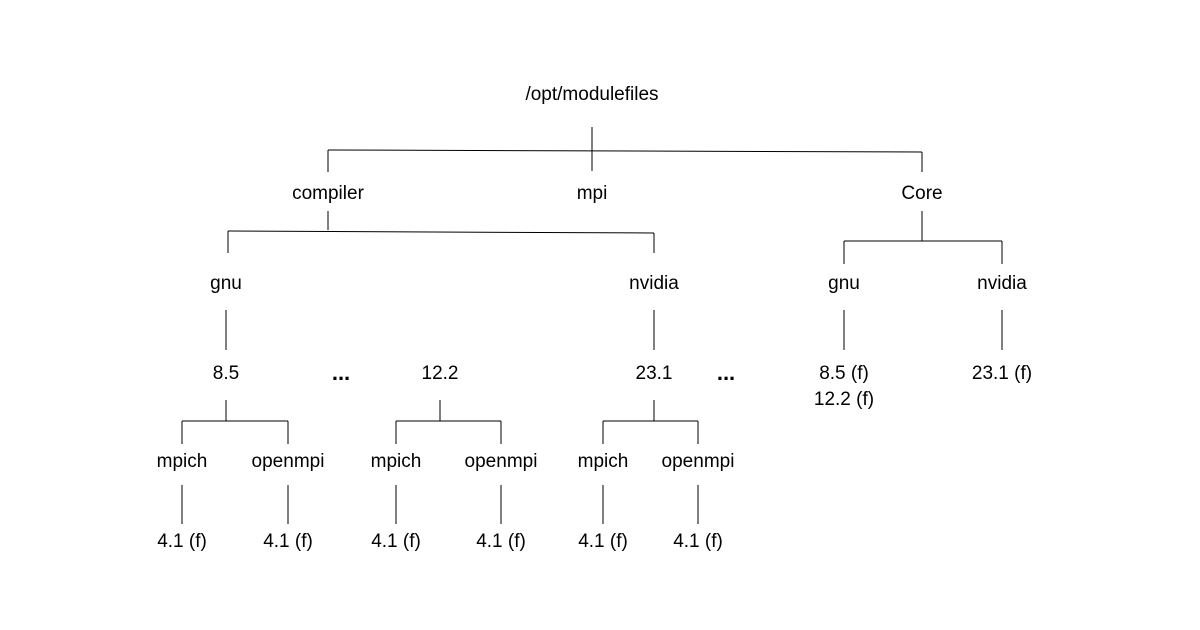 This screenshot has width=1200, height=630. I want to click on node-label: 8.5 (f), so click(844, 373).